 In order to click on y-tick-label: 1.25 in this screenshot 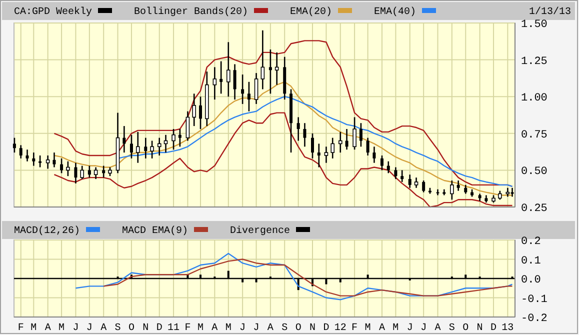, I will do `click(534, 62)`.